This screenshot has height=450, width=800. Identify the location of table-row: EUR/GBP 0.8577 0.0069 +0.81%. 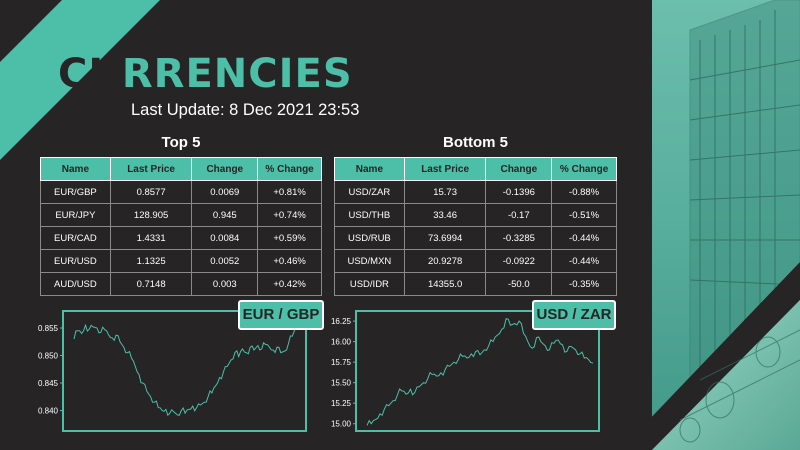
(181, 192).